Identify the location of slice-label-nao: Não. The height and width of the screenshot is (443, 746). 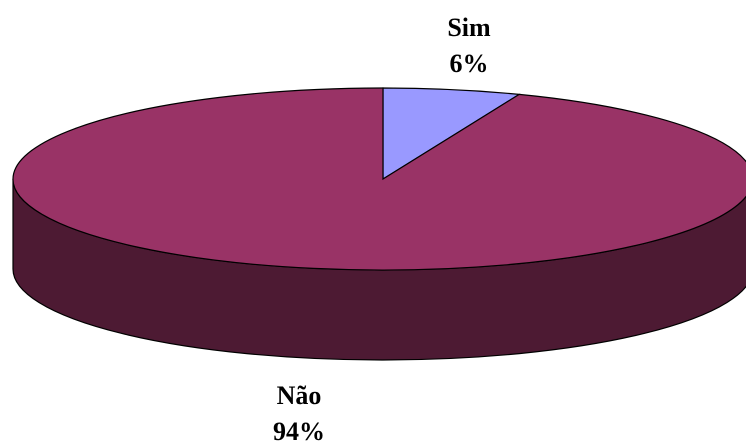
(299, 395).